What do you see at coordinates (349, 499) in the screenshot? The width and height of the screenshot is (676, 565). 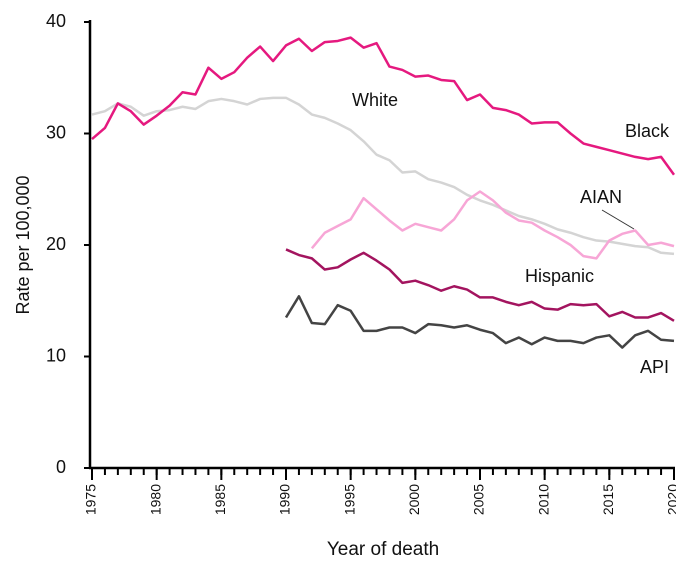 I see `x-tick-label: 1995` at bounding box center [349, 499].